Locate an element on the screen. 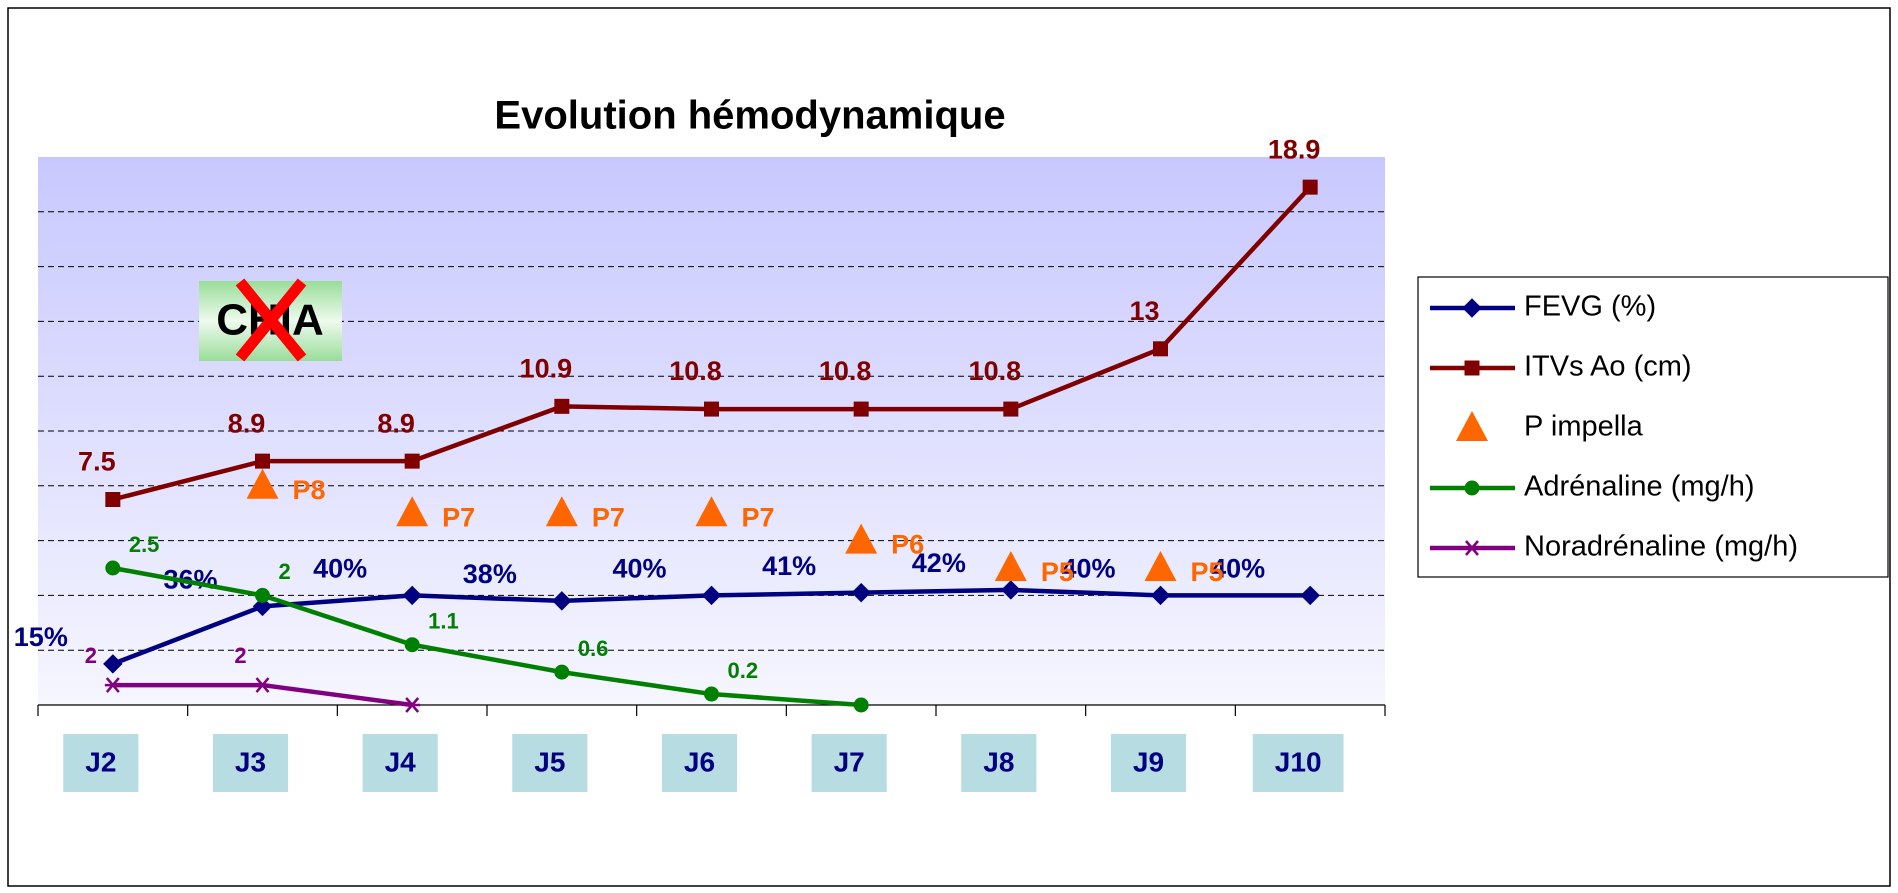  x-tick-label: J2 is located at coordinates (100, 761).